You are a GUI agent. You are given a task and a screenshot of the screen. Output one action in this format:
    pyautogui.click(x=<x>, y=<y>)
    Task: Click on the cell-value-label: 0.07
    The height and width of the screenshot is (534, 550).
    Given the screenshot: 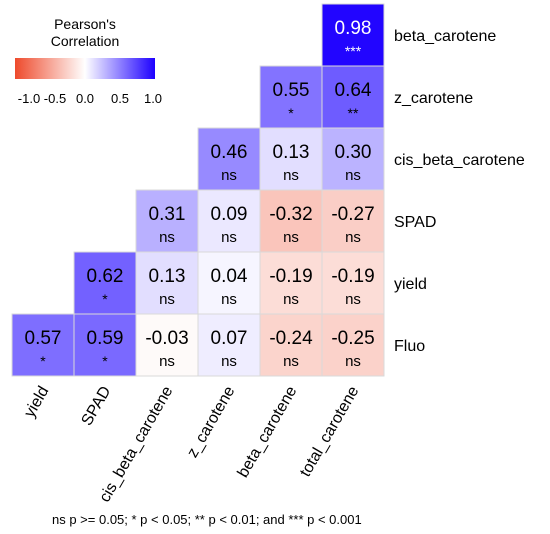 What is the action you would take?
    pyautogui.click(x=229, y=338)
    